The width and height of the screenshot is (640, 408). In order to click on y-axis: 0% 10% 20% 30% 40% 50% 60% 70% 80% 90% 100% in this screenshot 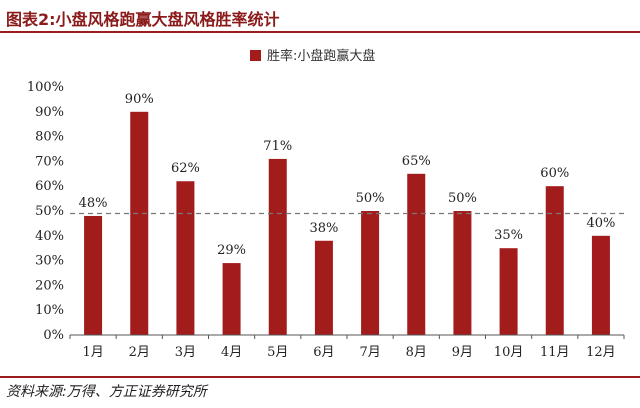, I will do `click(45, 211)`.